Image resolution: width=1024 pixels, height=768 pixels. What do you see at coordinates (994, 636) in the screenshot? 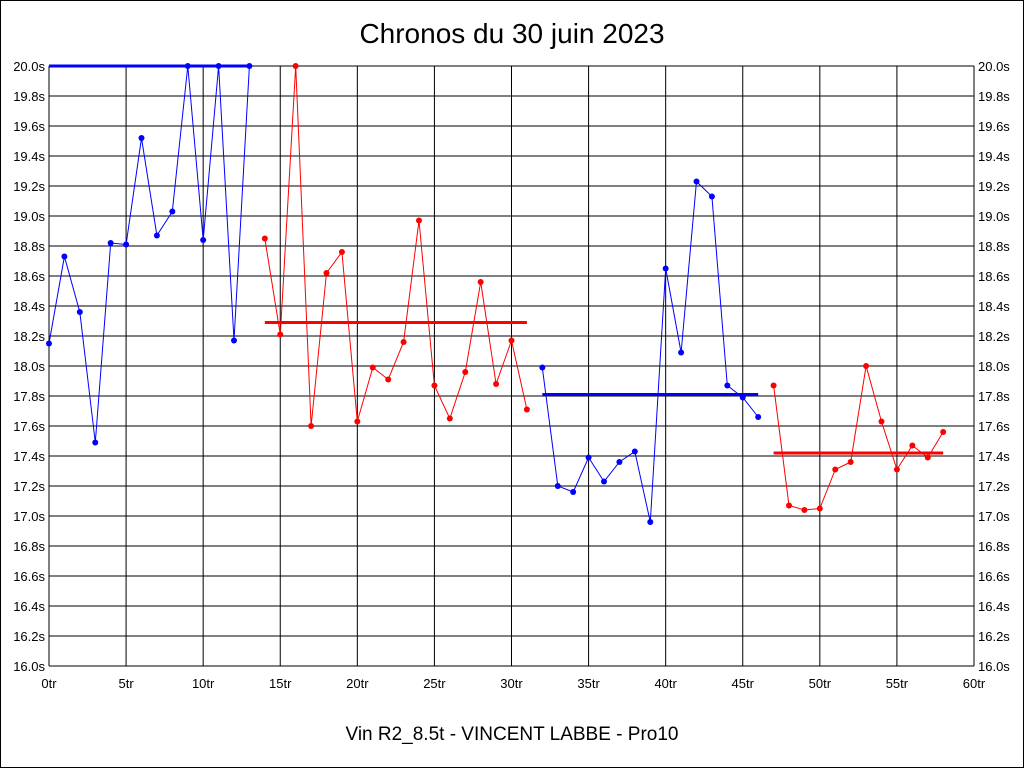
I see `y-tick-label-right: 16.2s` at bounding box center [994, 636].